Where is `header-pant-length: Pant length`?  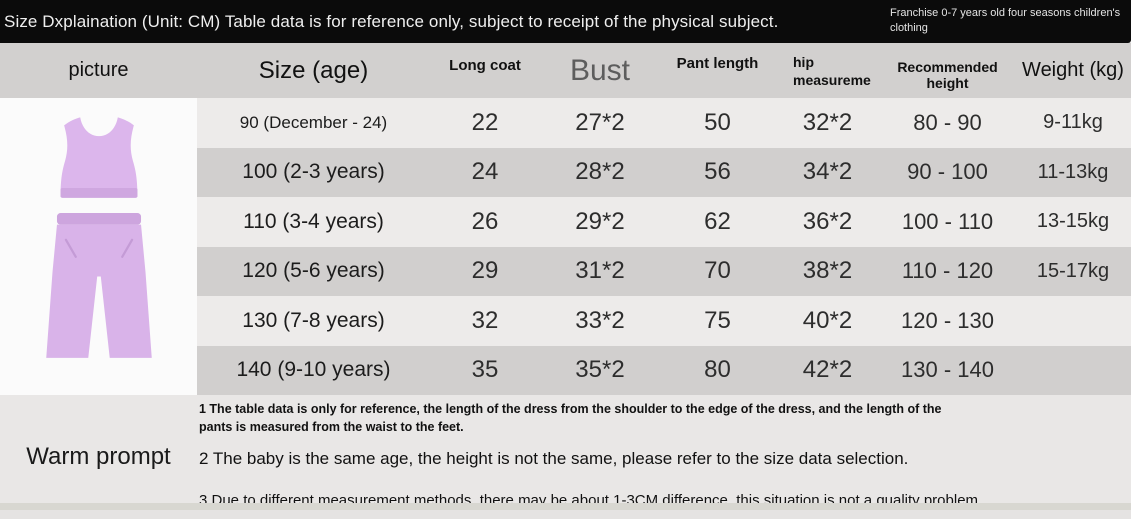
header-pant-length: Pant length is located at coordinates (717, 63).